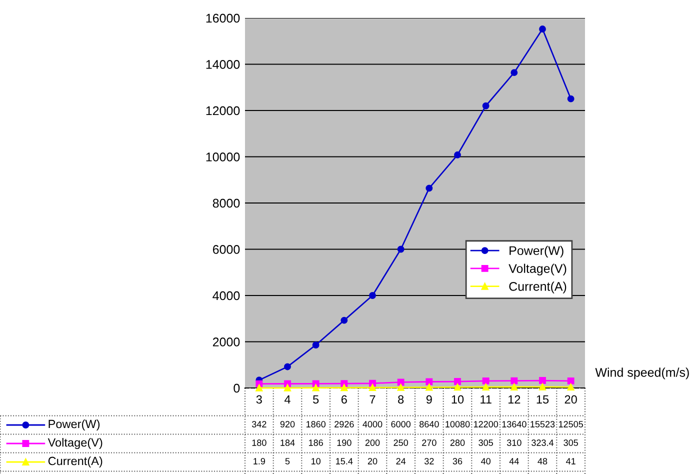 This screenshot has height=474, width=699. Describe the element at coordinates (401, 443) in the screenshot. I see `data-label: 250` at that location.